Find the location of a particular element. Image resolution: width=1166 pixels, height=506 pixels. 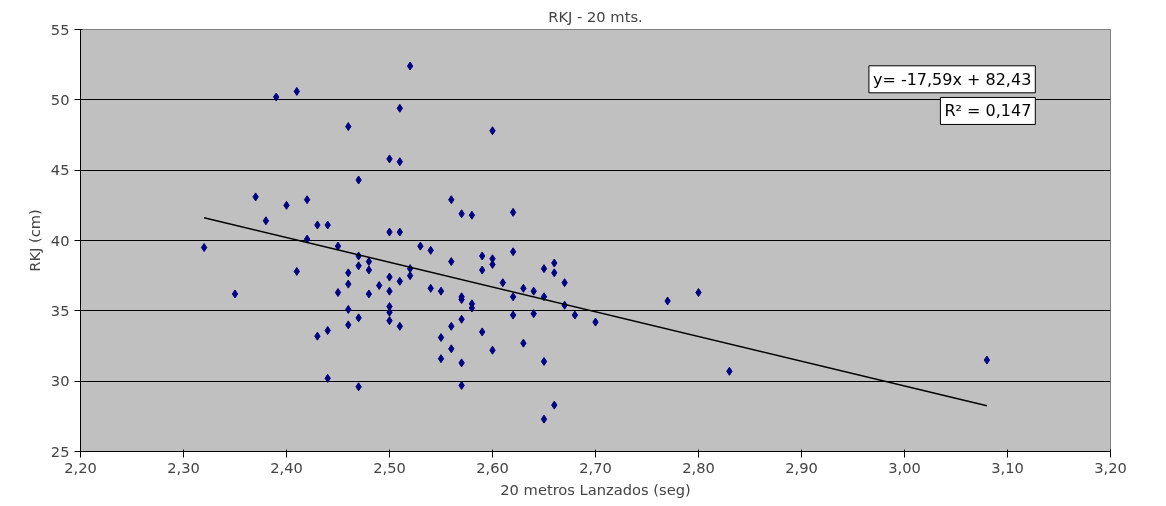

chart-title: RKJ - 20 mts. is located at coordinates (595, 16).